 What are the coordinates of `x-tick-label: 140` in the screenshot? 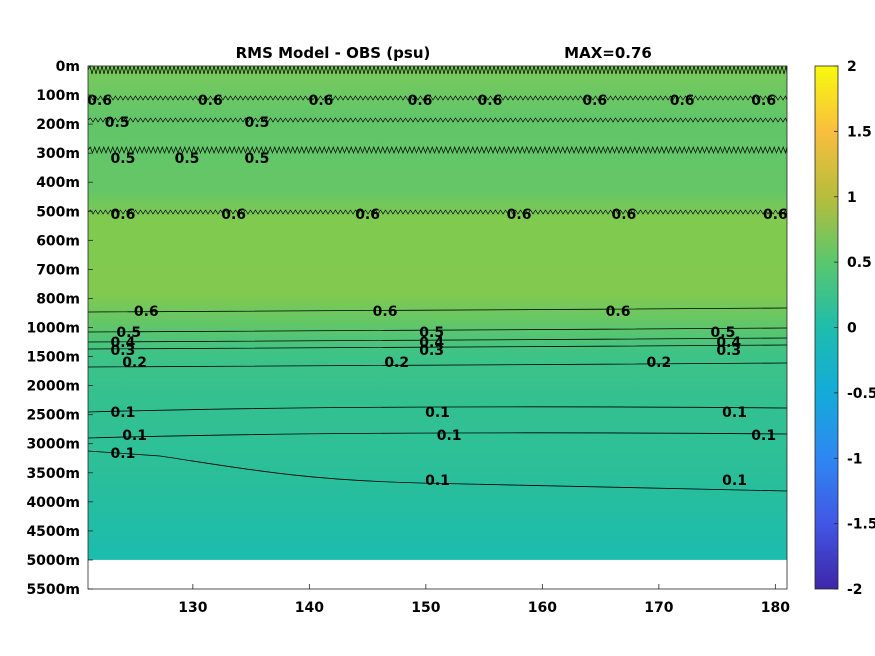 It's located at (309, 608).